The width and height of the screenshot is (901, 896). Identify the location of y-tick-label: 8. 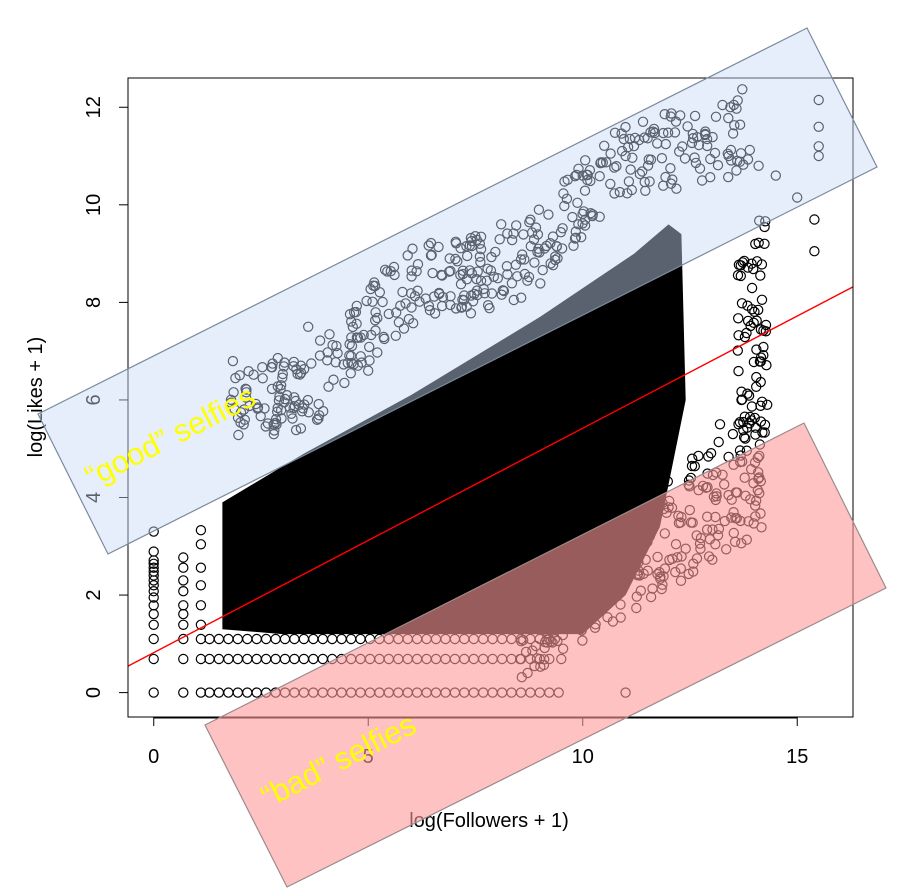
(94, 302).